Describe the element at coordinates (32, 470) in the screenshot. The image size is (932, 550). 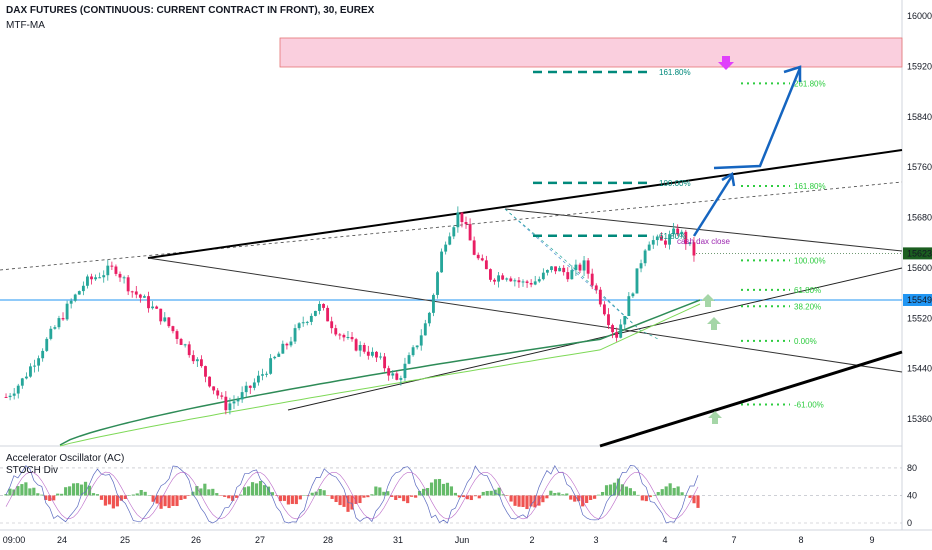
I see `stoch-label: STOCH Div` at that location.